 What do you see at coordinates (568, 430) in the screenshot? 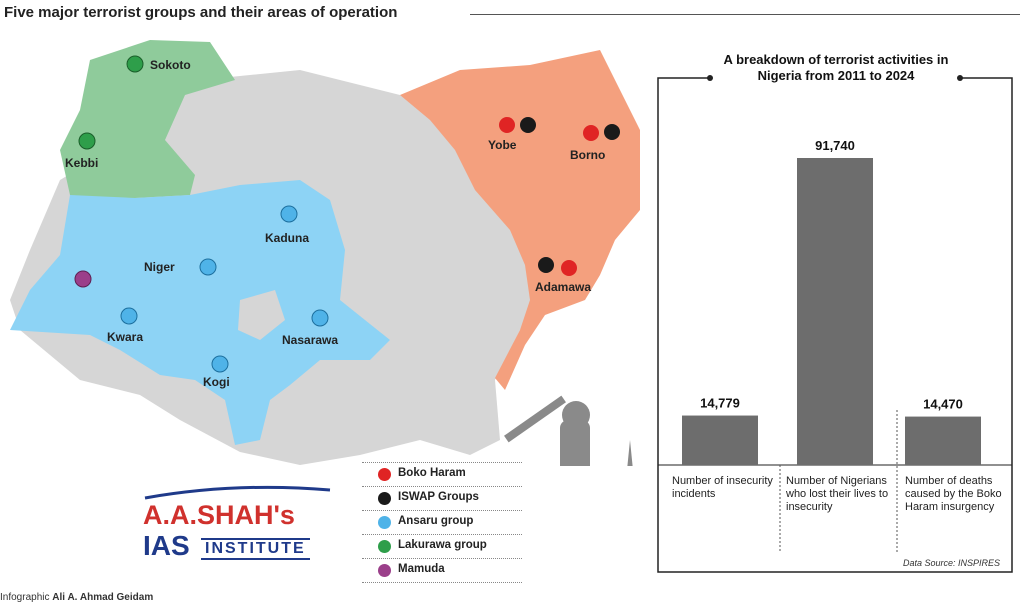
I see `soldier-silhouette` at bounding box center [568, 430].